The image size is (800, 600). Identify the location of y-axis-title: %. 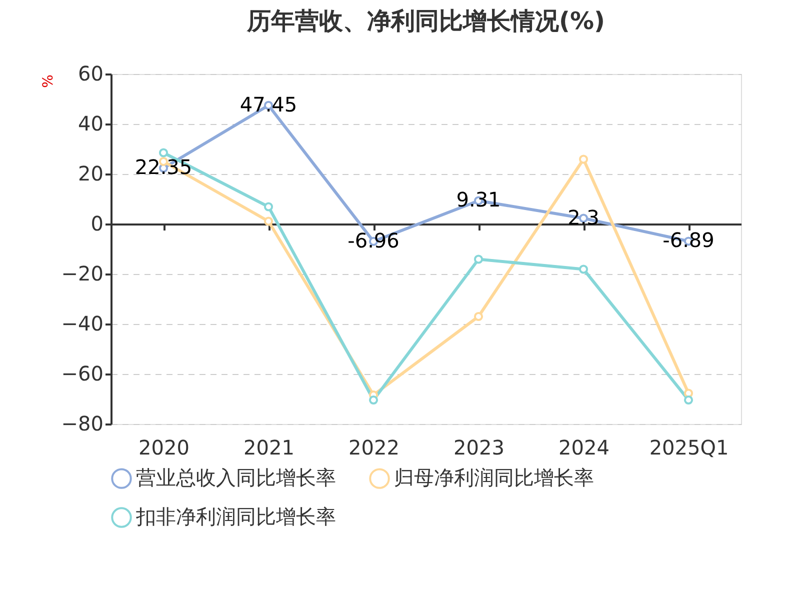
(48, 81).